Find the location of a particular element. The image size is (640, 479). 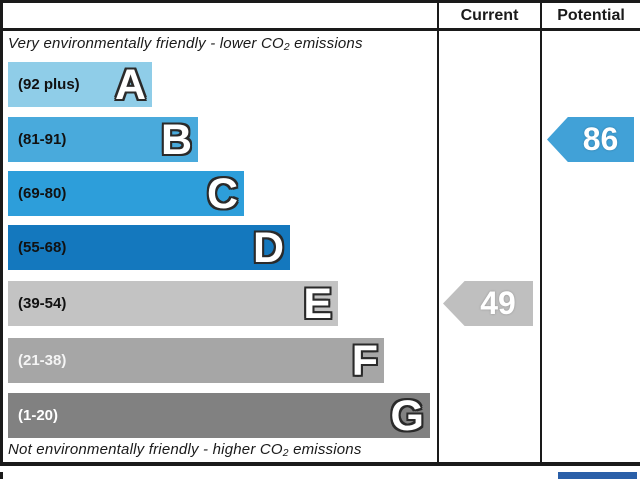

band-letter: A is located at coordinates (130, 85).